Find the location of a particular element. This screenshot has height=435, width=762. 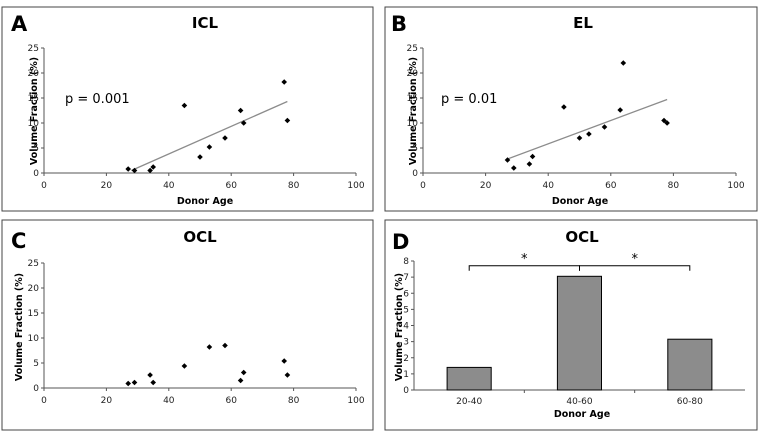

panel-d-significance-bracket is located at coordinates (635, 268).